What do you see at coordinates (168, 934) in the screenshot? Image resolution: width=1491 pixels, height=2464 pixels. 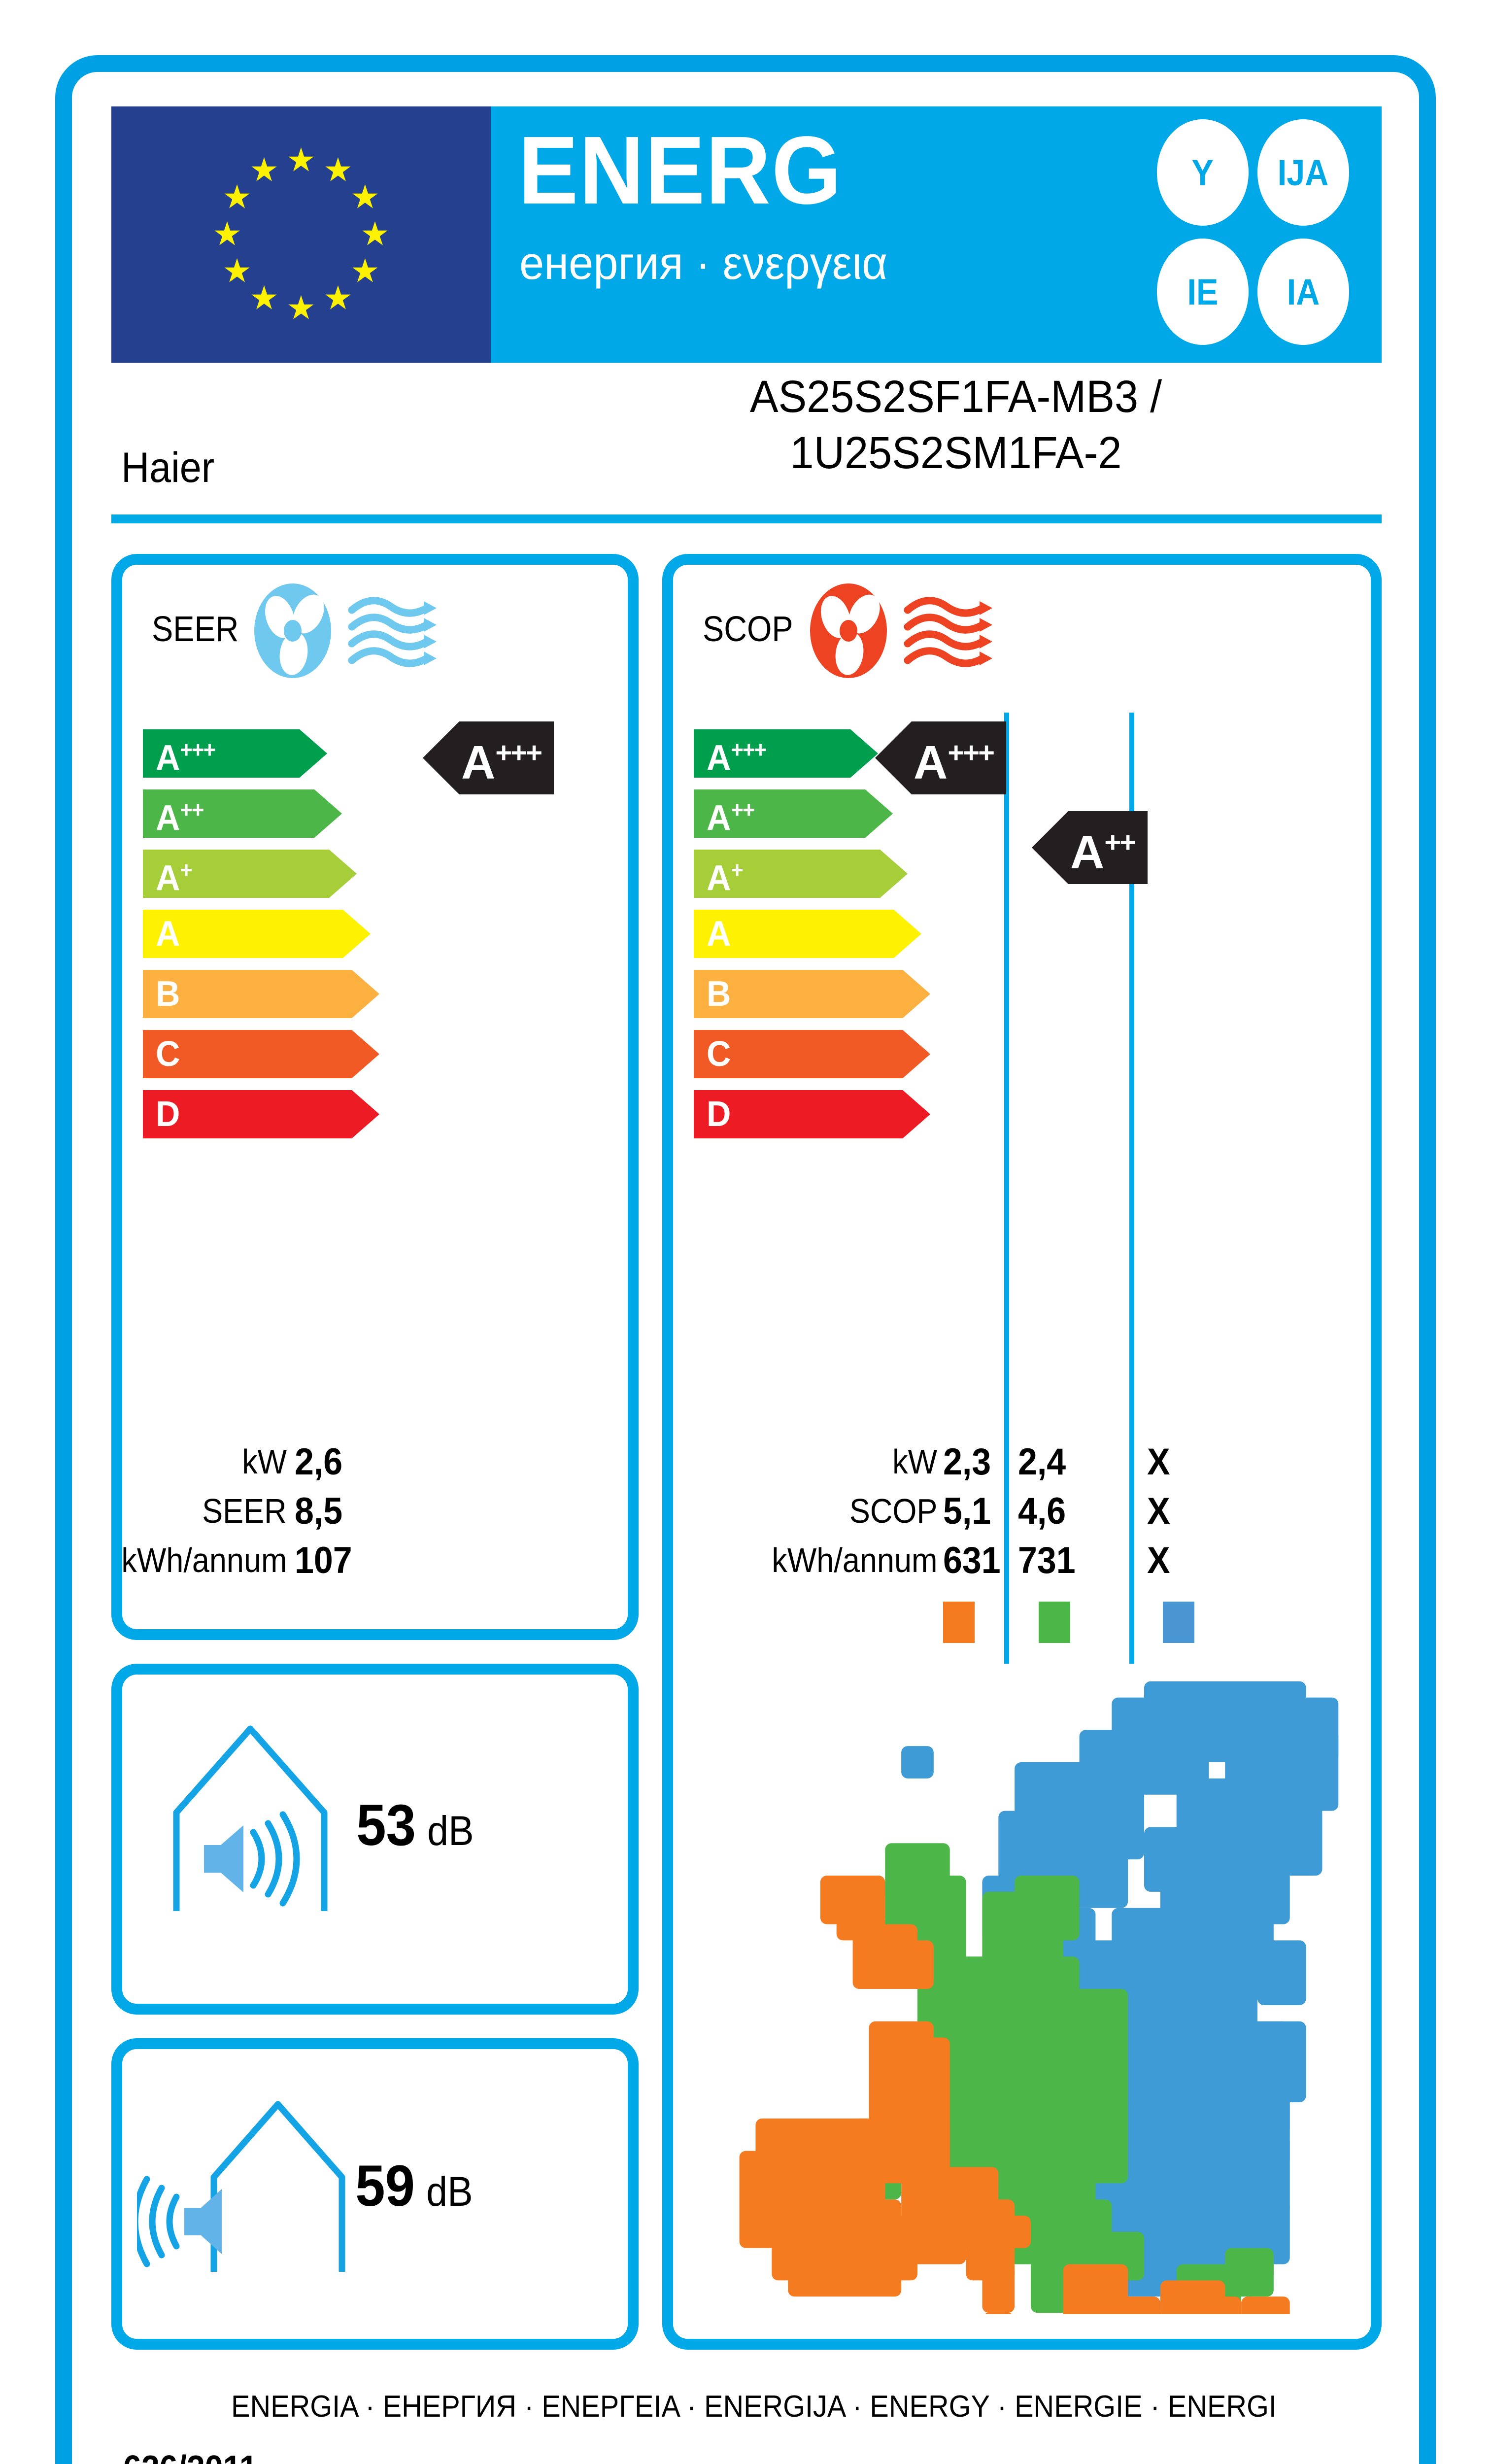 I see `grade-arrow-label: A` at bounding box center [168, 934].